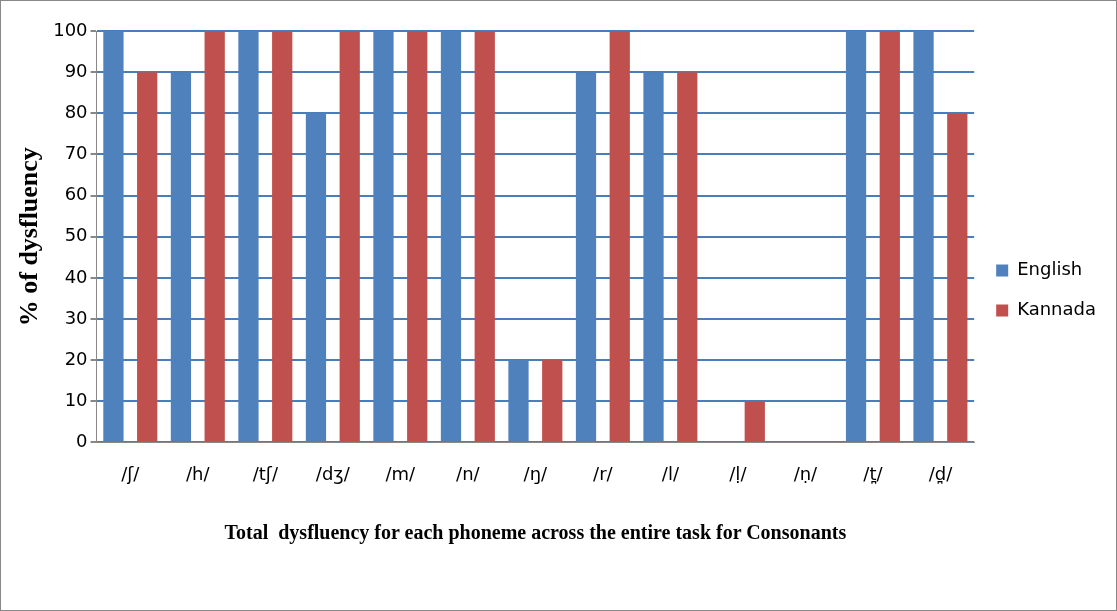 The image size is (1117, 611). Describe the element at coordinates (29, 237) in the screenshot. I see `y-axis-title: % of dysfluency` at that location.